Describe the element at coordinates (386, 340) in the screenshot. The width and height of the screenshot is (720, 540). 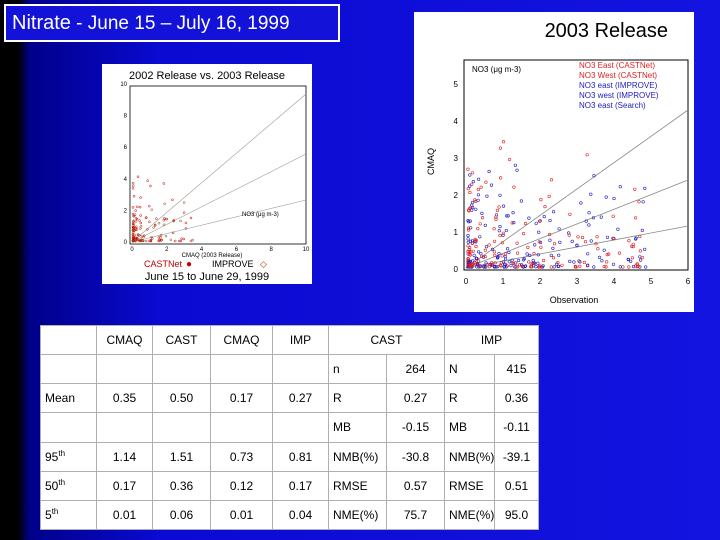
I see `header-cell: CAST` at that location.